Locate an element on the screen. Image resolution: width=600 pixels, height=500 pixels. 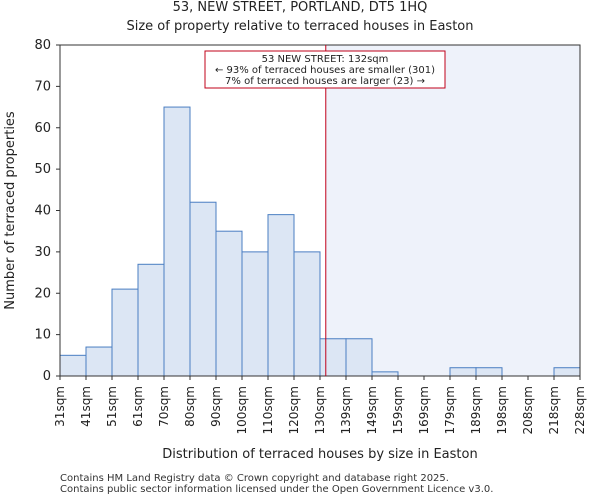
x-tick-label: 70sqm is located at coordinates (164, 406).